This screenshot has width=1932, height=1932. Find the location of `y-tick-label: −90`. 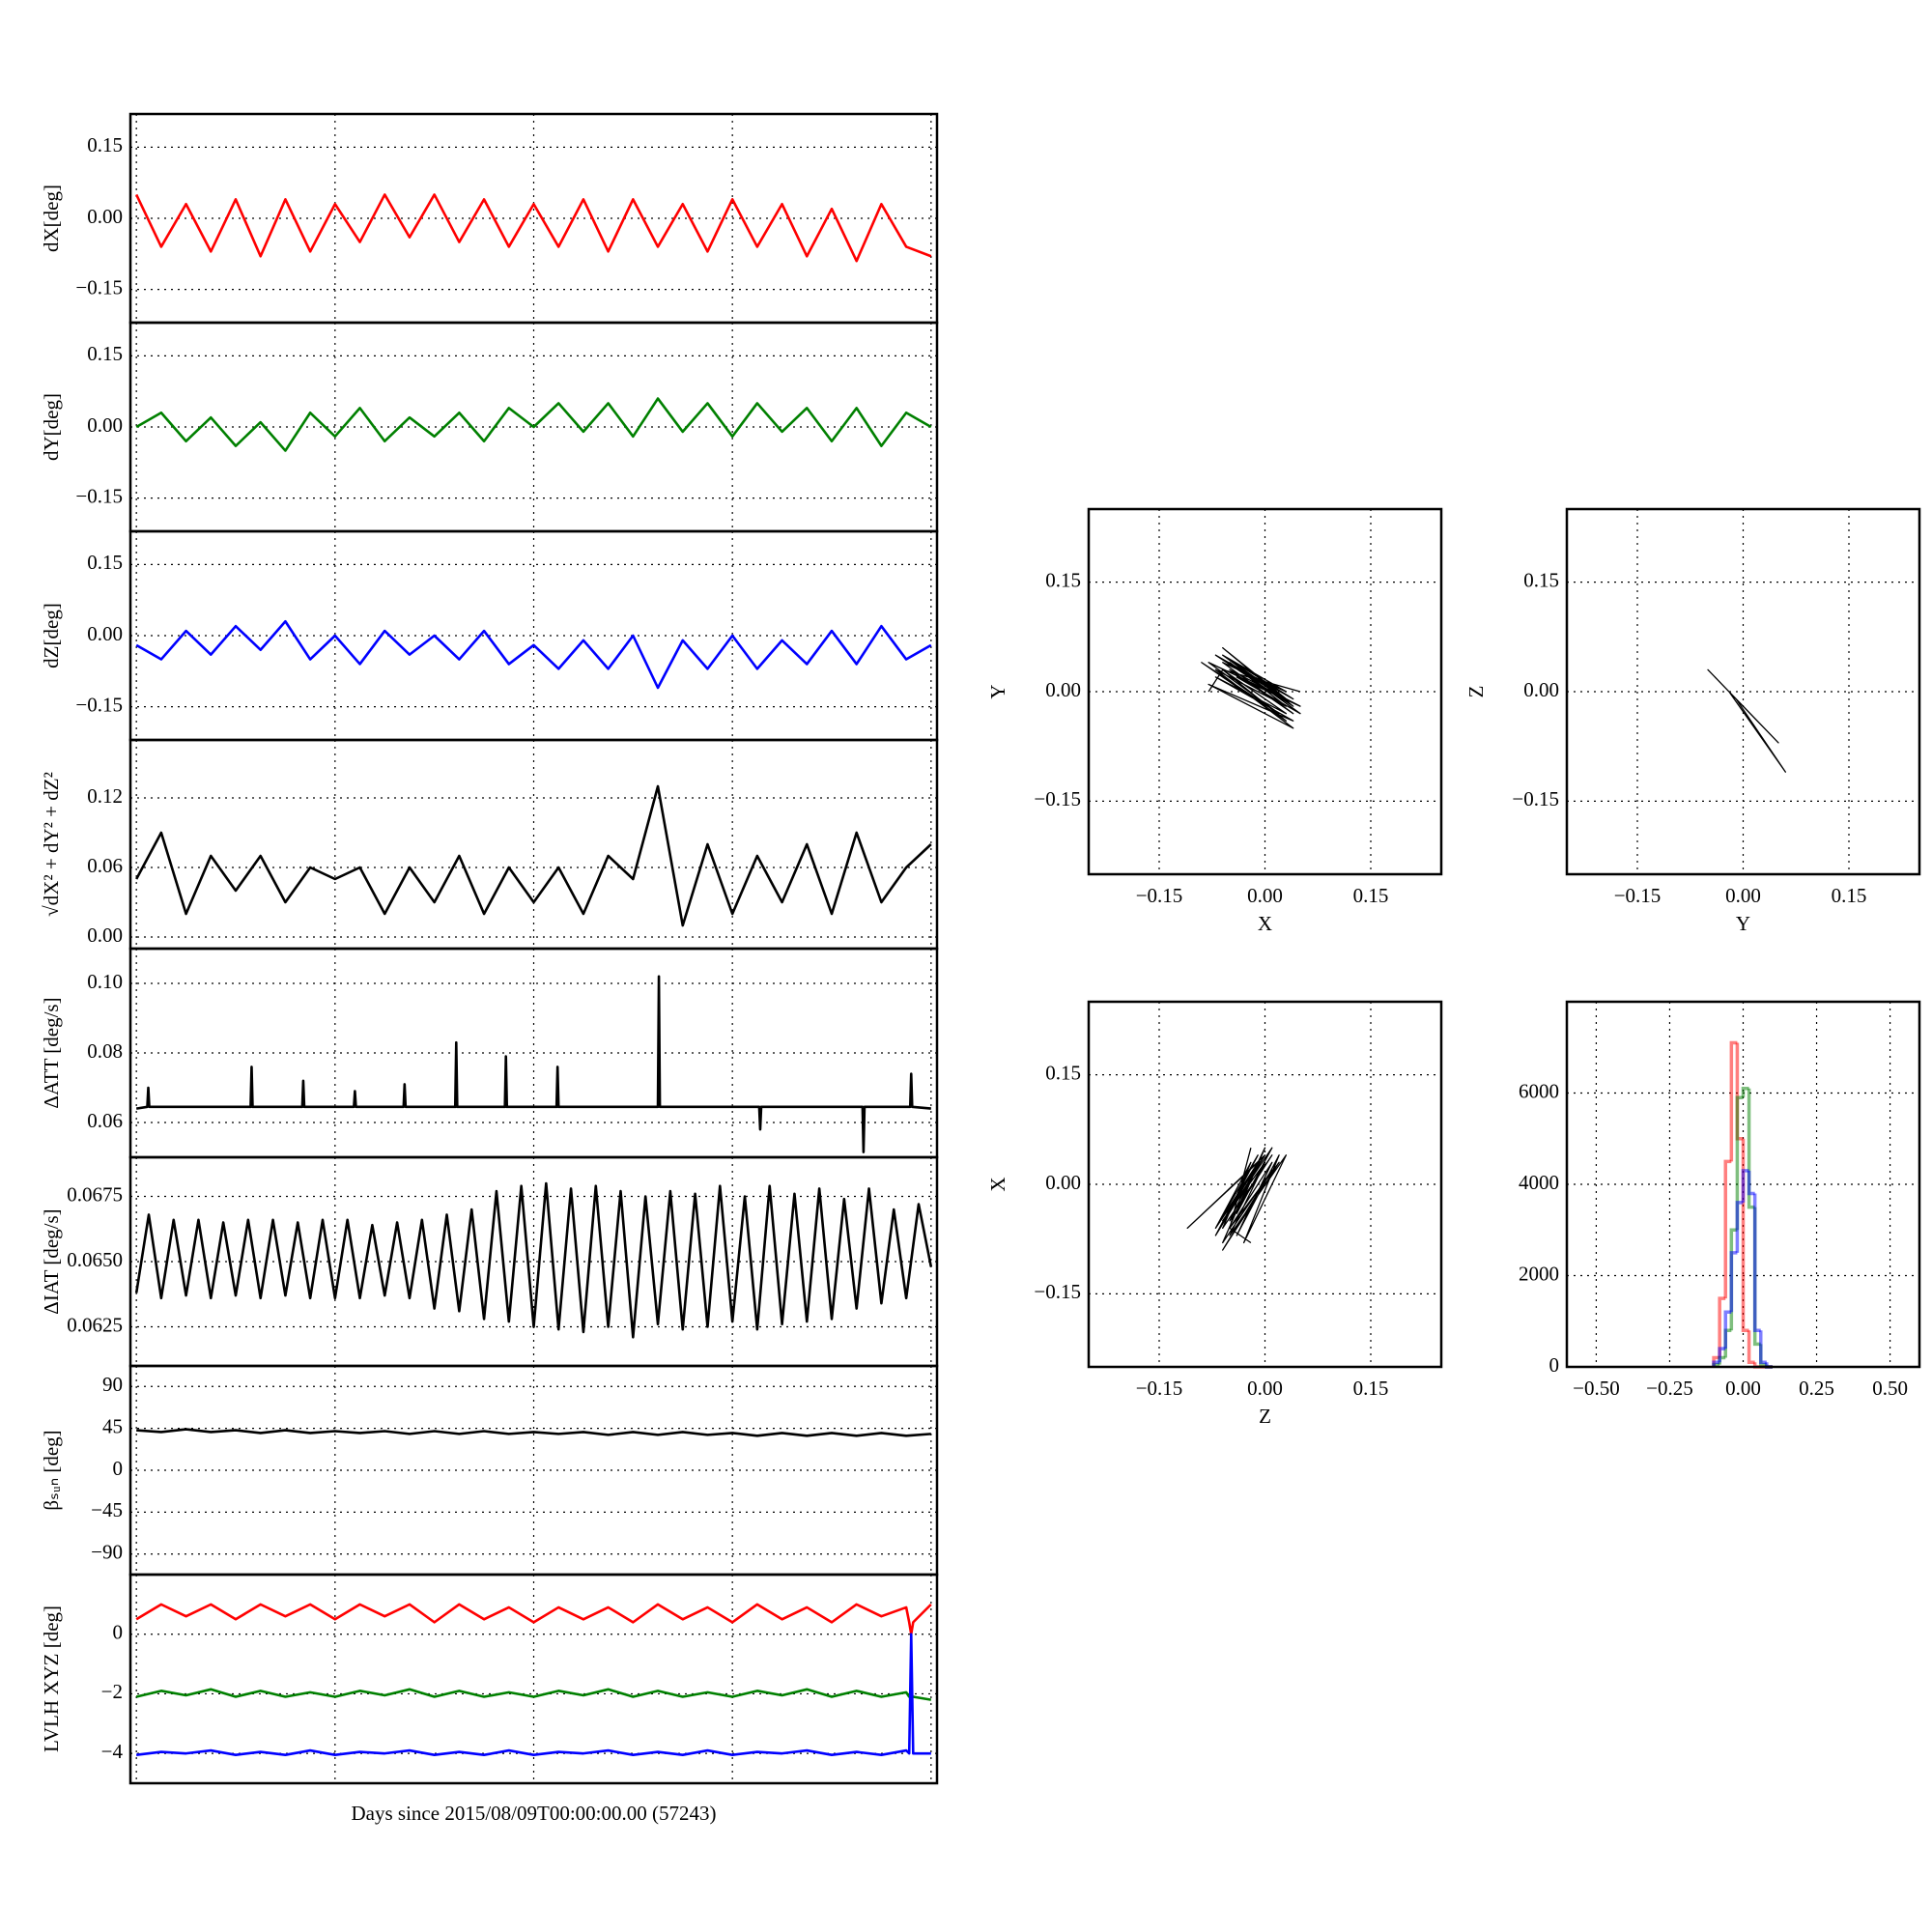

y-tick-label: −90 is located at coordinates (107, 1552).